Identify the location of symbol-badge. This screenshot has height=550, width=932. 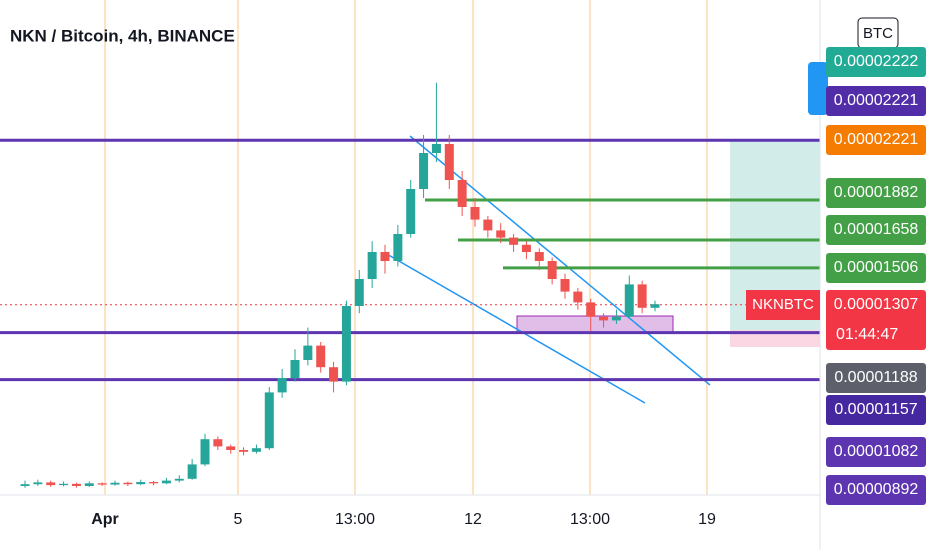
(783, 305).